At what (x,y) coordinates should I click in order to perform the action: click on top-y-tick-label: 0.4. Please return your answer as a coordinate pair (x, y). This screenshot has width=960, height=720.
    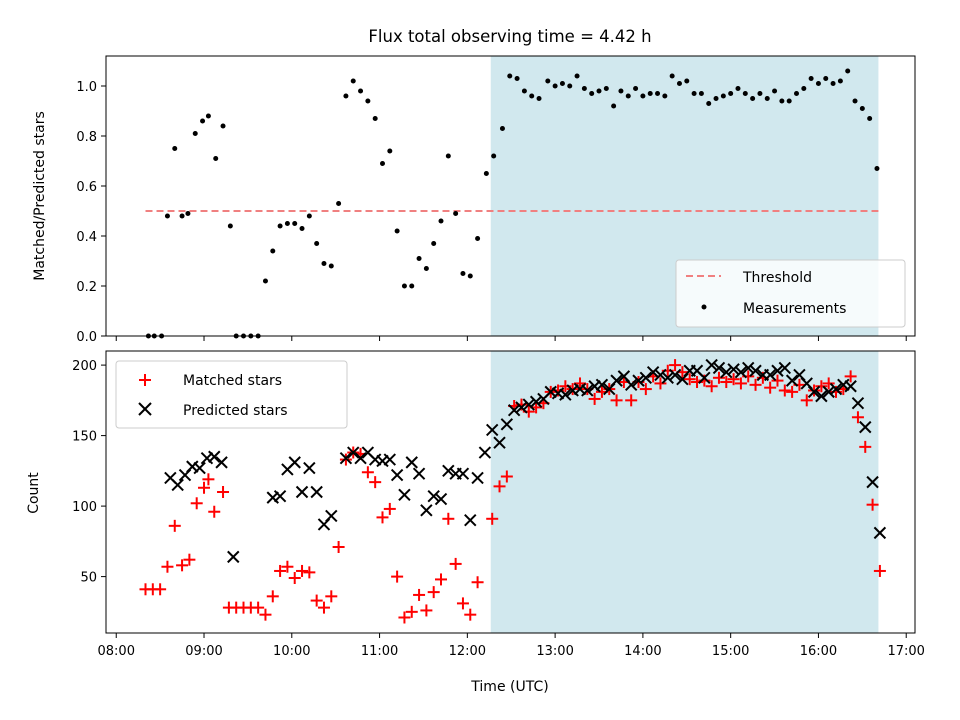
    Looking at the image, I should click on (86, 237).